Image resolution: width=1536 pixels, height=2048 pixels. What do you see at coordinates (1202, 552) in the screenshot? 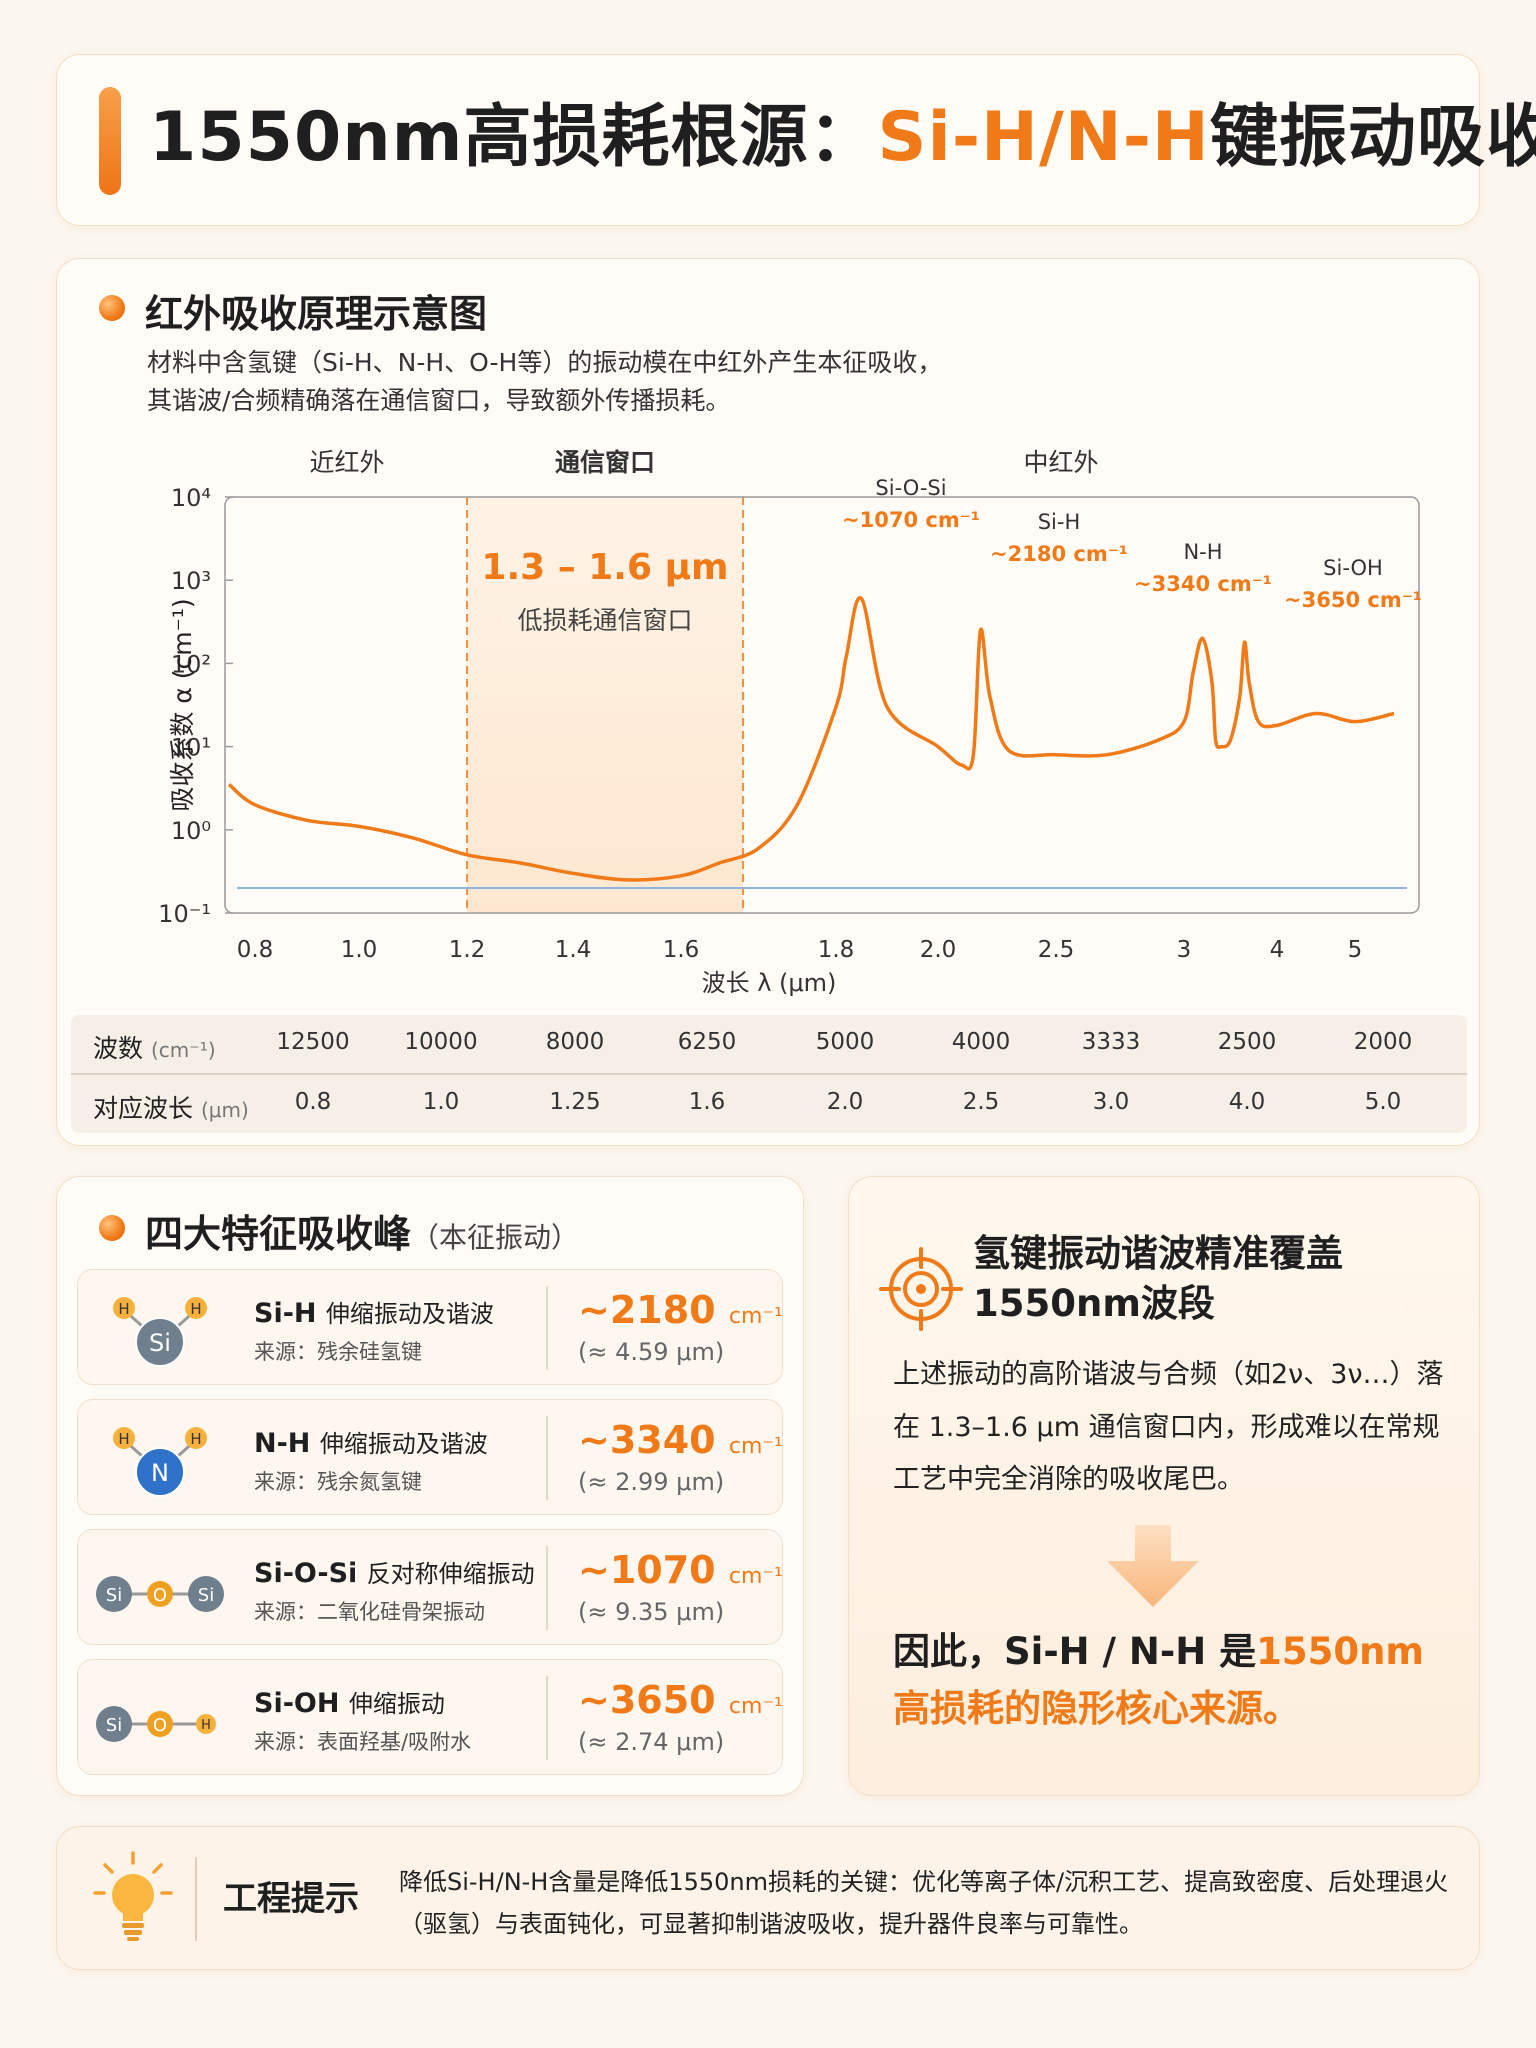
I see `peak-name-label: N-H` at bounding box center [1202, 552].